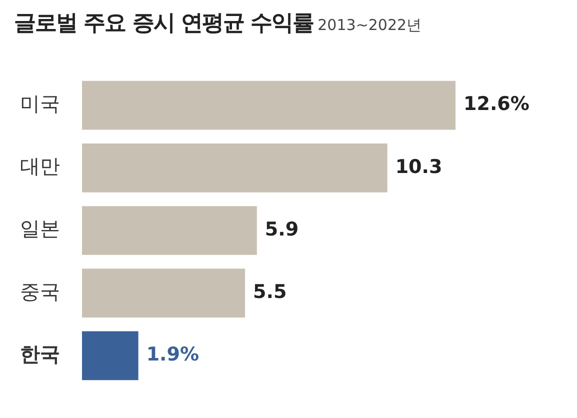 This screenshot has height=418, width=577. I want to click on chart-title: 글로벌 주요 증시 연평균 수익률, so click(164, 23).